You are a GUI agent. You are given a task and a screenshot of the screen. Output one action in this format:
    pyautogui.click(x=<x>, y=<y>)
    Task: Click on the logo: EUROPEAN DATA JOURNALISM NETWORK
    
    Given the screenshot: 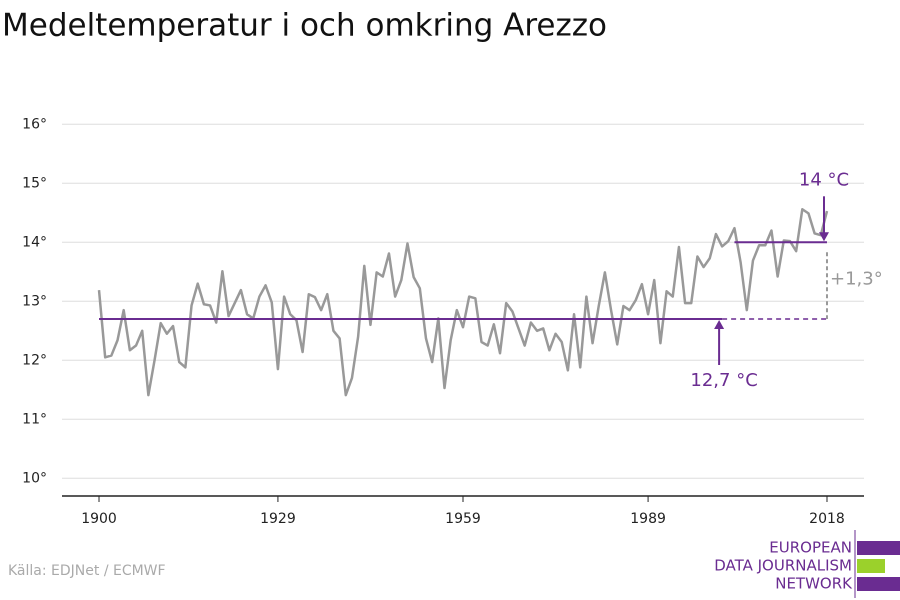 What is the action you would take?
    pyautogui.click(x=807, y=564)
    